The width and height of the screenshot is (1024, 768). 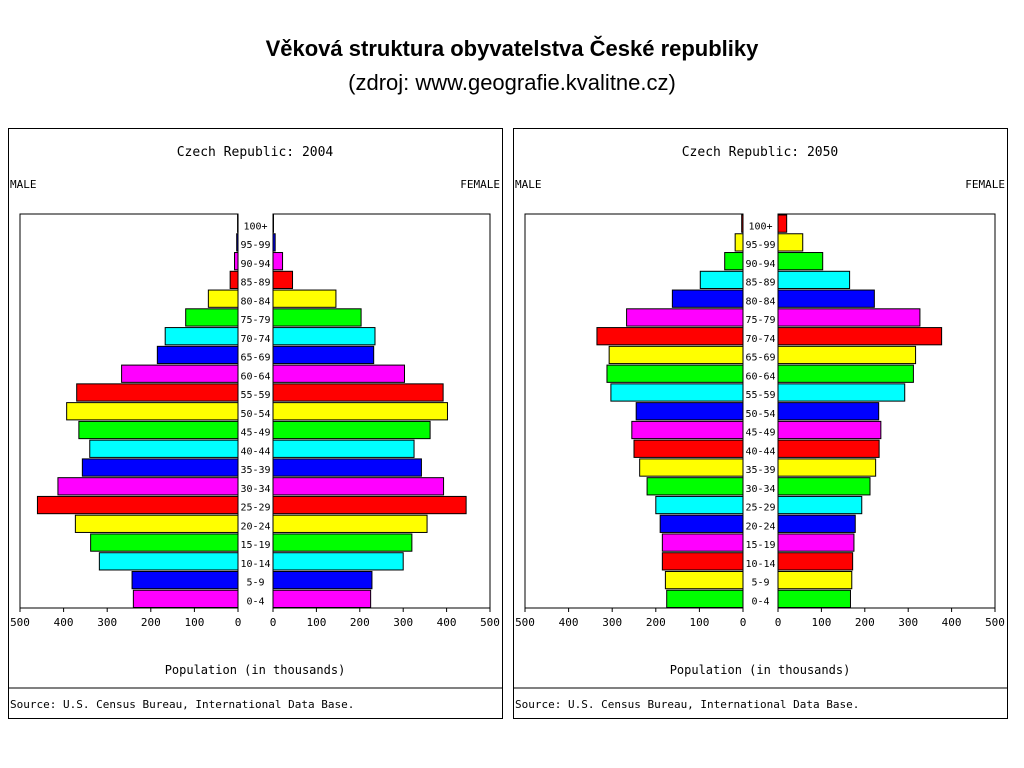 I want to click on chart-title: Czech Republic: 2050, so click(x=760, y=152).